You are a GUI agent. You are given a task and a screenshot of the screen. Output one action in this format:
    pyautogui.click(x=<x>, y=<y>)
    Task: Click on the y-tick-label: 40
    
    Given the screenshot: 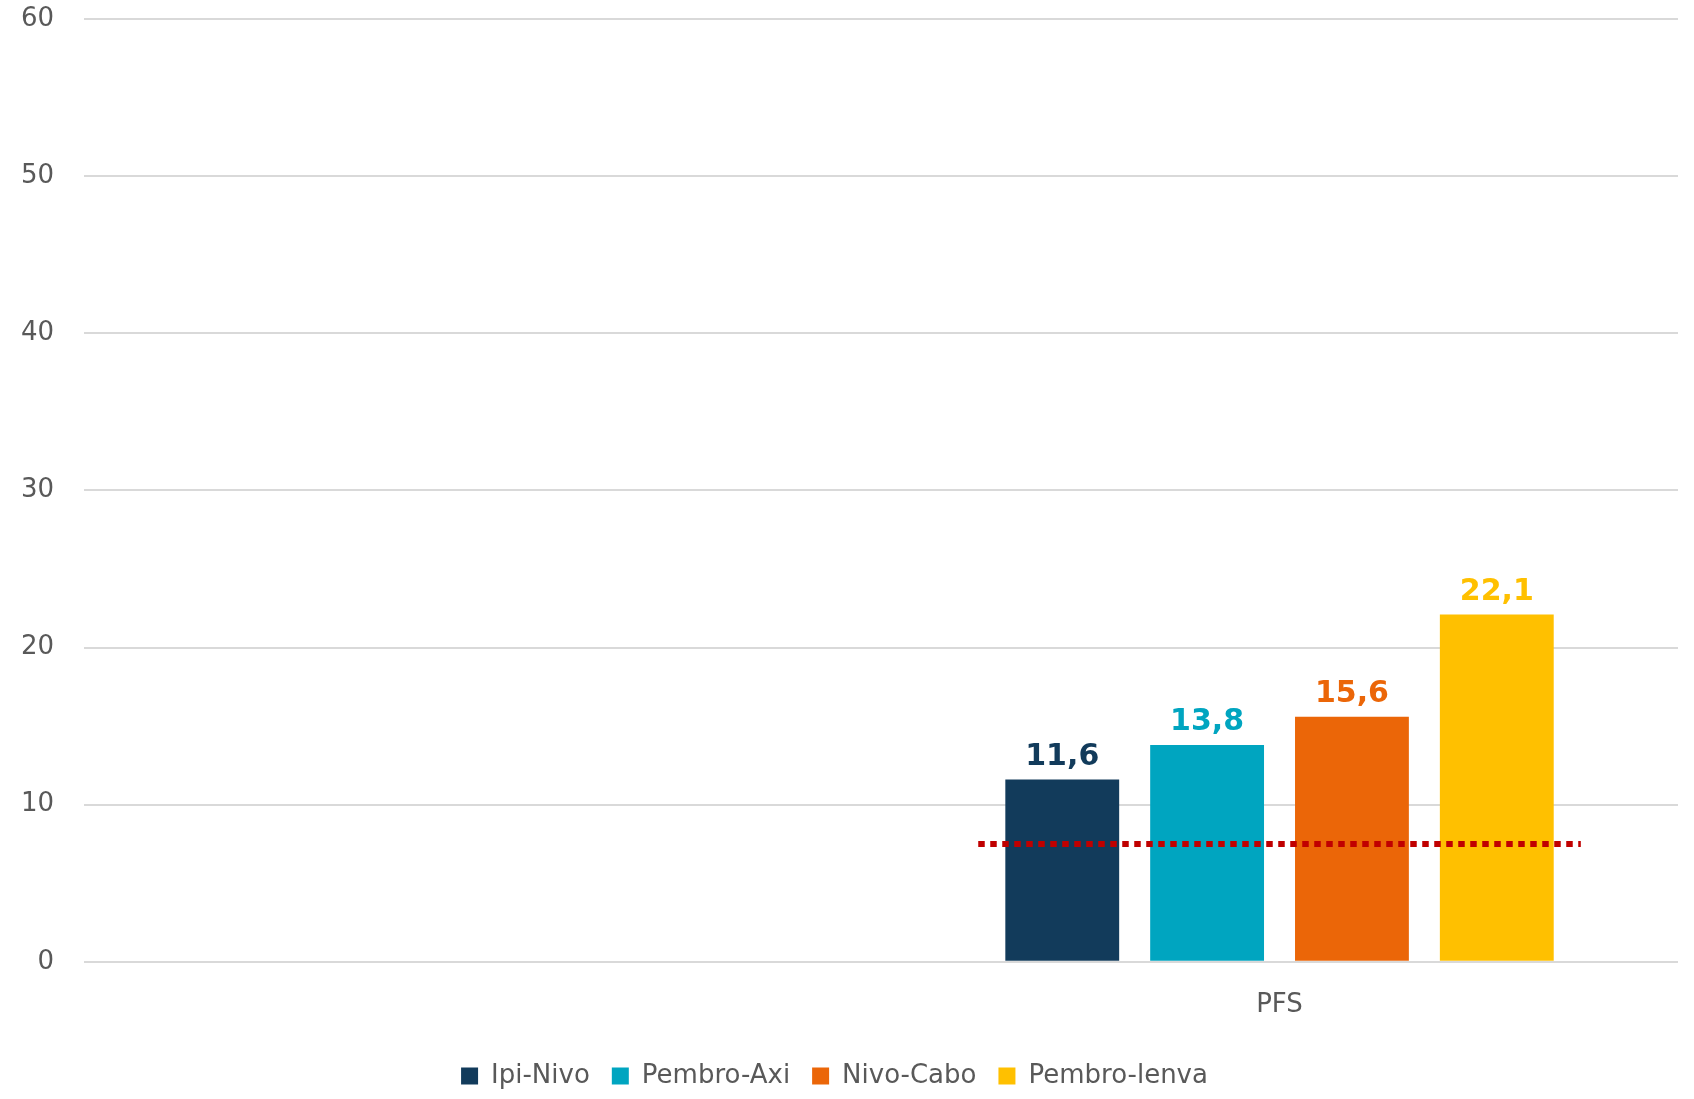 What is the action you would take?
    pyautogui.click(x=37, y=331)
    